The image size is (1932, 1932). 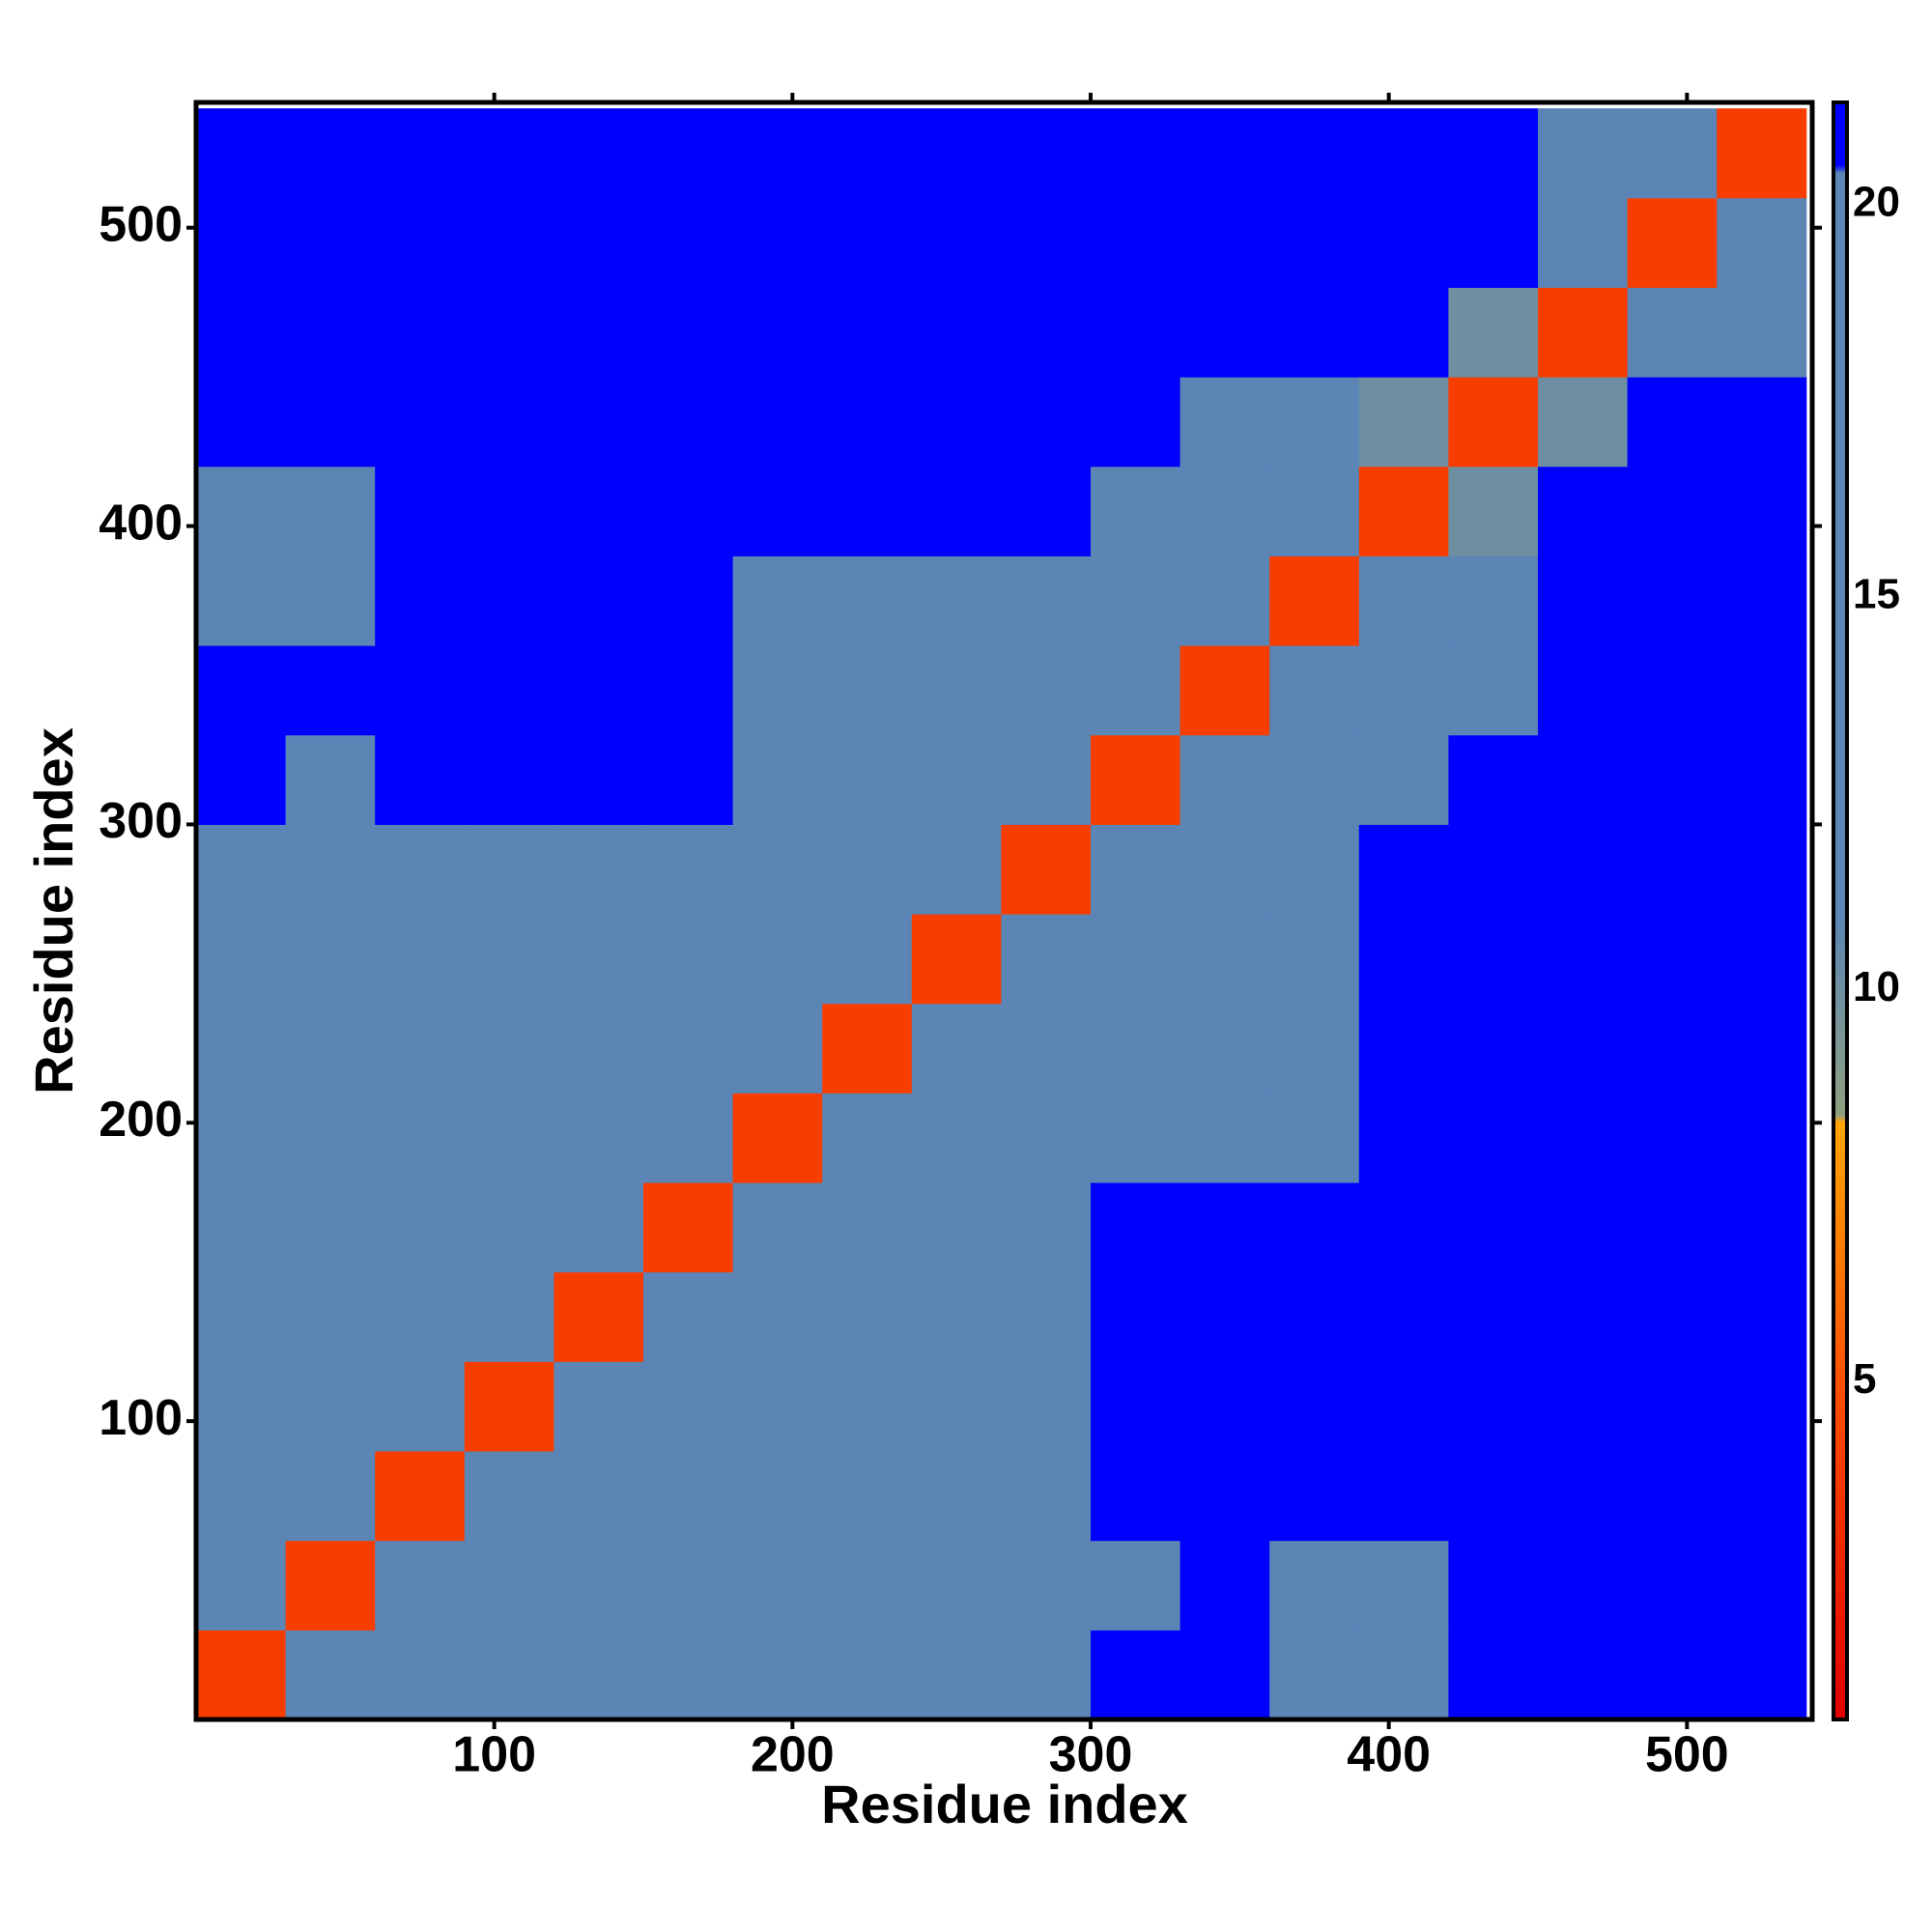 What do you see at coordinates (141, 1418) in the screenshot?
I see `y-tick-label: 100` at bounding box center [141, 1418].